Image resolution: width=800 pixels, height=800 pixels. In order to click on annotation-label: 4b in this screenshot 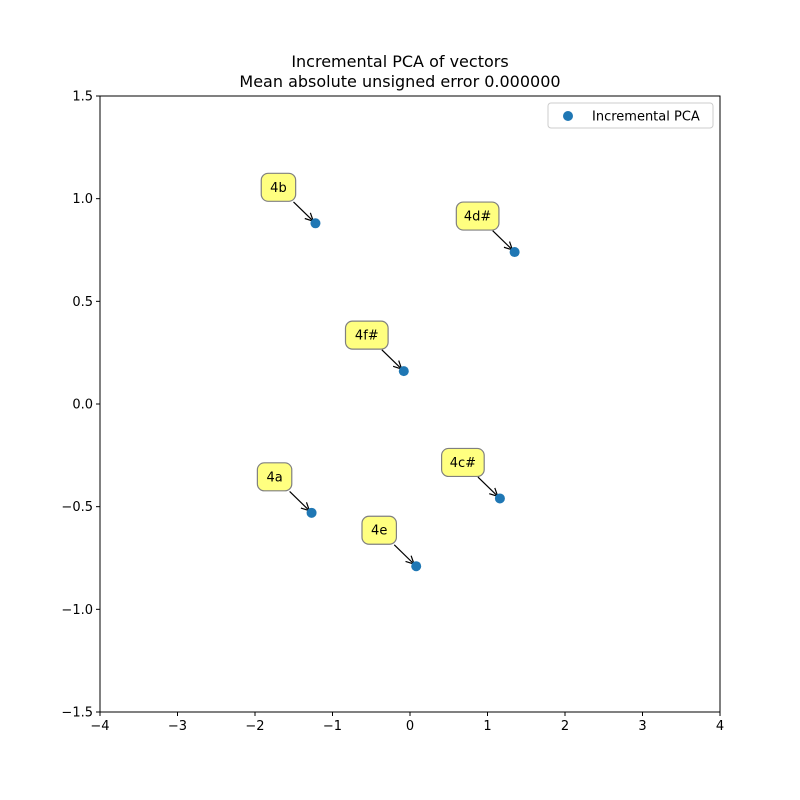, I will do `click(278, 188)`.